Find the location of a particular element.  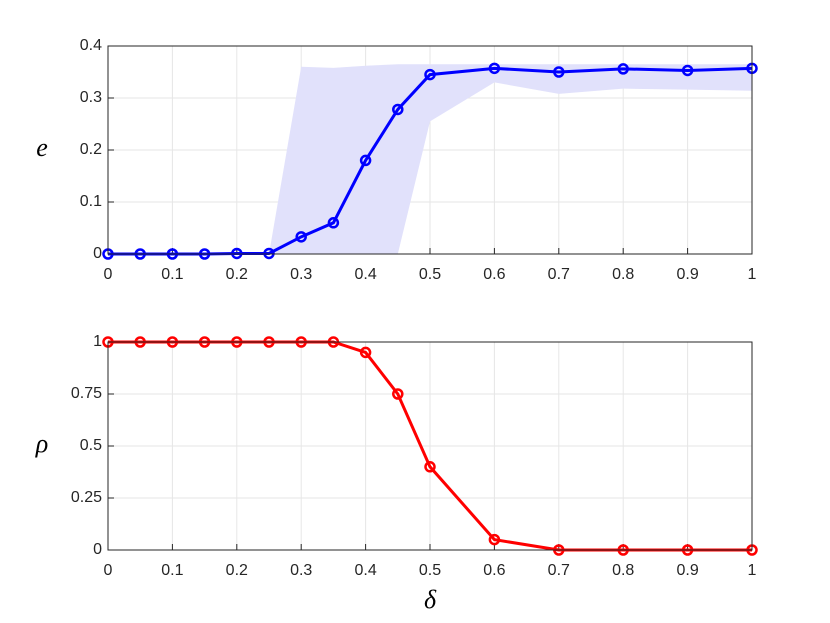

y-tick-label: 1 is located at coordinates (97, 341).